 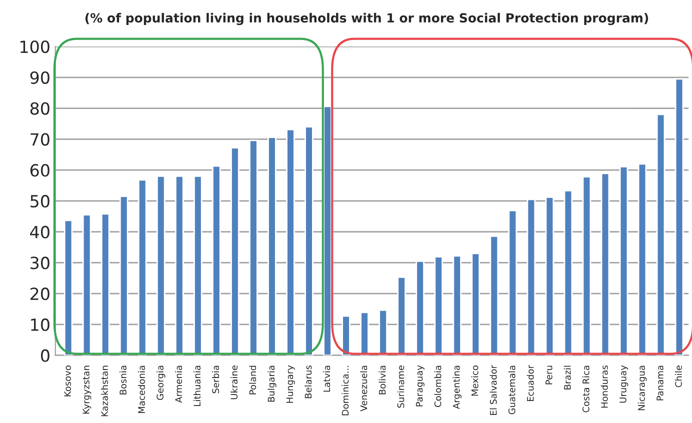 What do you see at coordinates (40, 170) in the screenshot?
I see `y-tick-label: 60` at bounding box center [40, 170].